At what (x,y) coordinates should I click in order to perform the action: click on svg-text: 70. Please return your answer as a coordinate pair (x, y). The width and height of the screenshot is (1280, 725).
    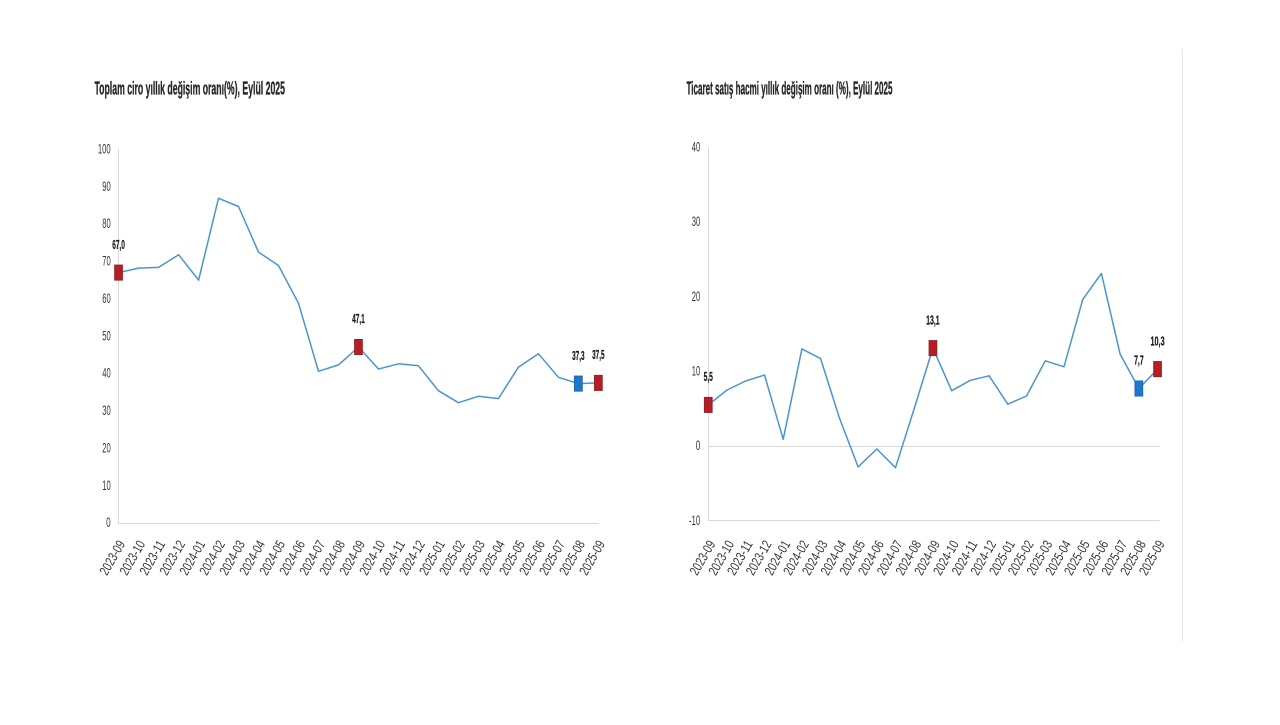
    Looking at the image, I should click on (106, 261).